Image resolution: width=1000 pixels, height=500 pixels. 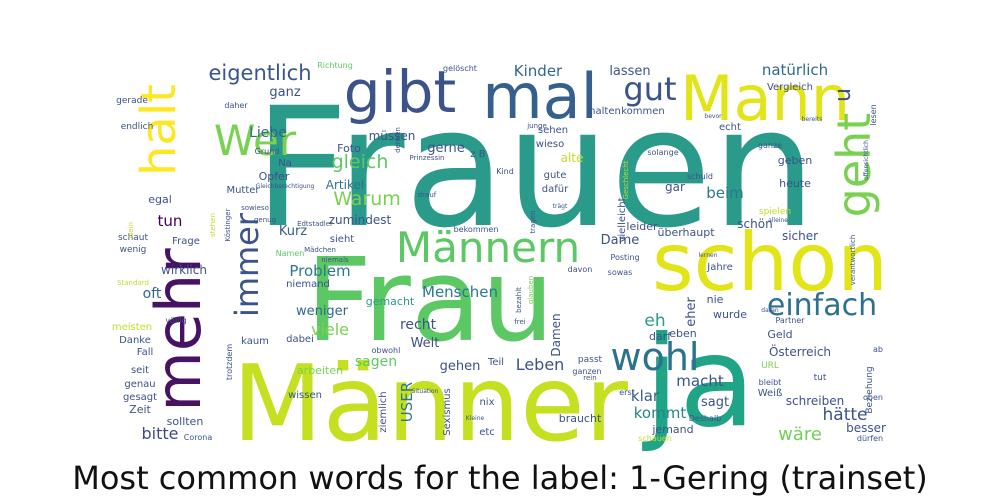 What do you see at coordinates (770, 310) in the screenshot?
I see `word-173: daran` at bounding box center [770, 310].